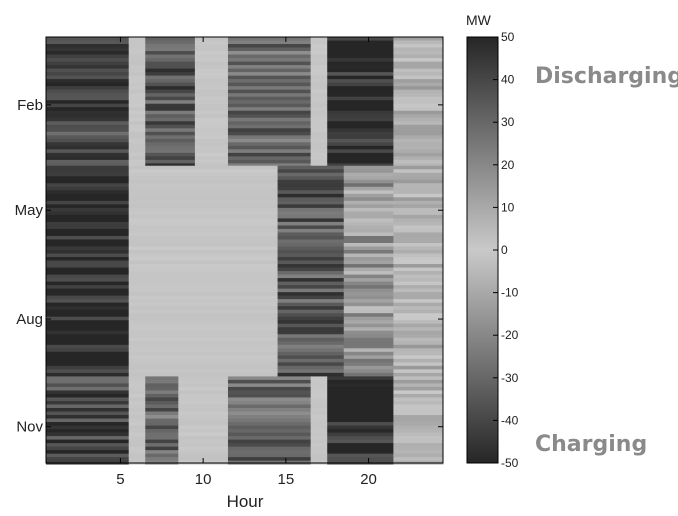  What do you see at coordinates (29, 319) in the screenshot?
I see `y-tick-label: Aug` at bounding box center [29, 319].